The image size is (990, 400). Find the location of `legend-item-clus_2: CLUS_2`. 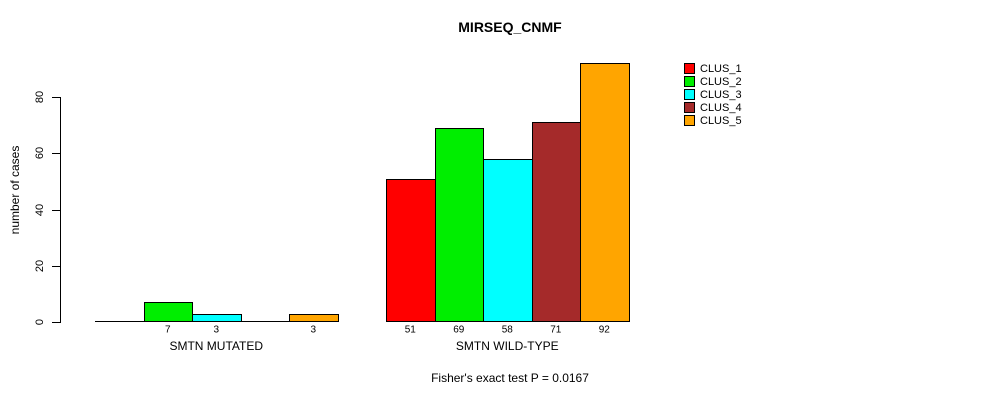

legend-item-clus_2: CLUS_2 is located at coordinates (713, 81).